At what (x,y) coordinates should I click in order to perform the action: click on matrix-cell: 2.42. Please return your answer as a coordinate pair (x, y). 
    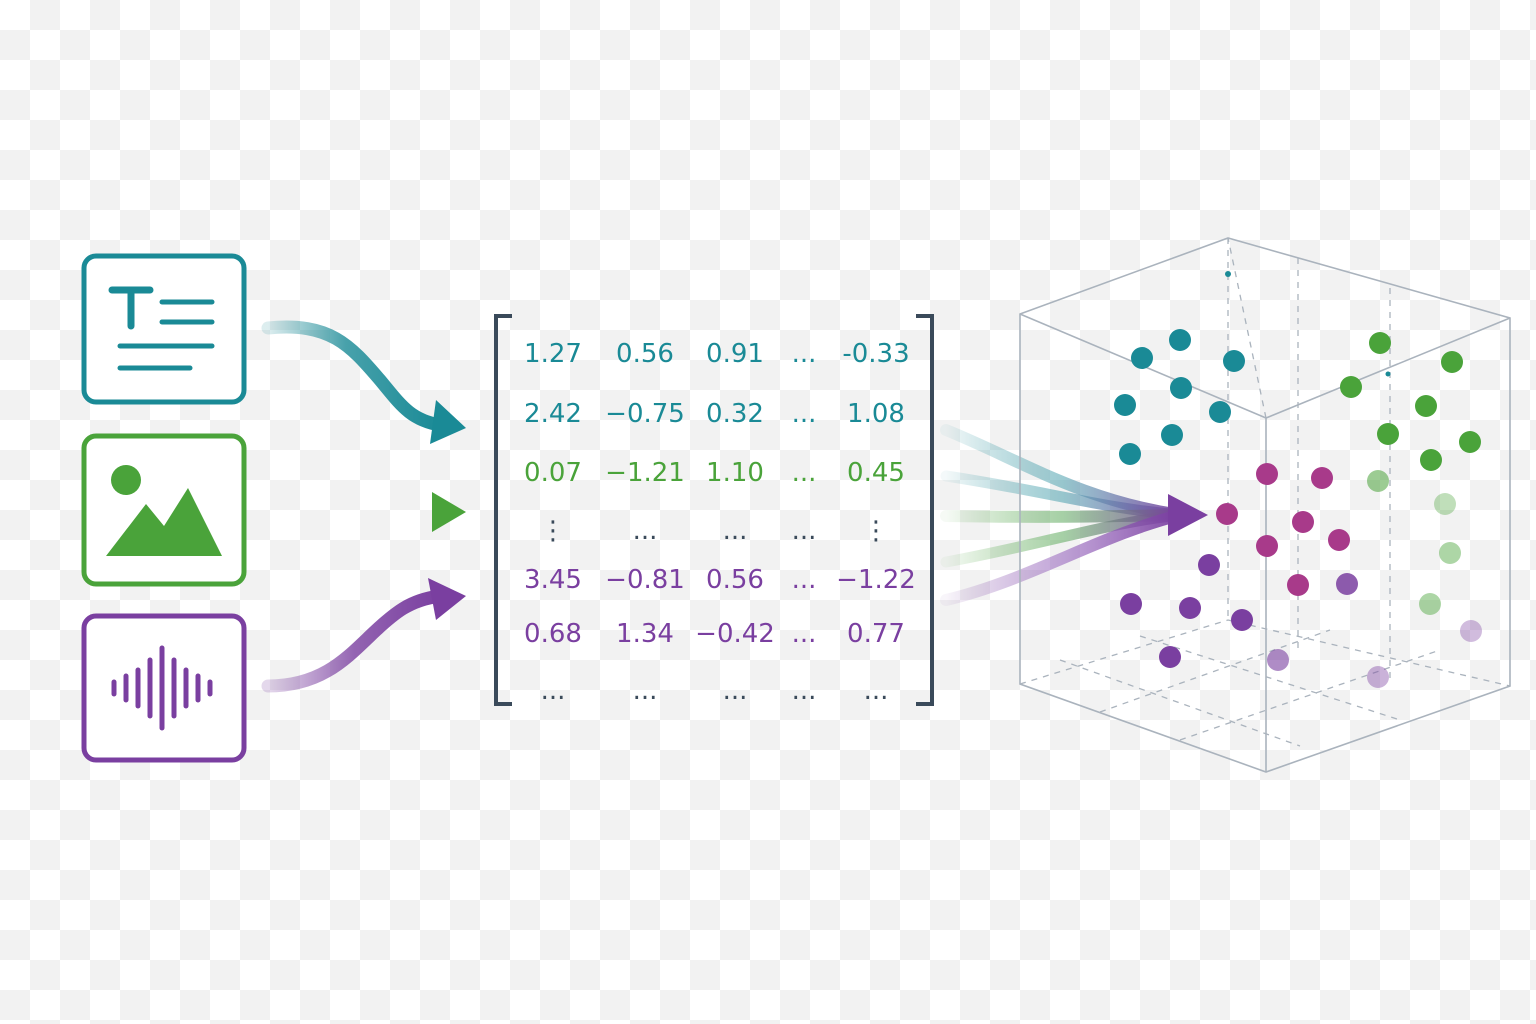
    Looking at the image, I should click on (553, 414).